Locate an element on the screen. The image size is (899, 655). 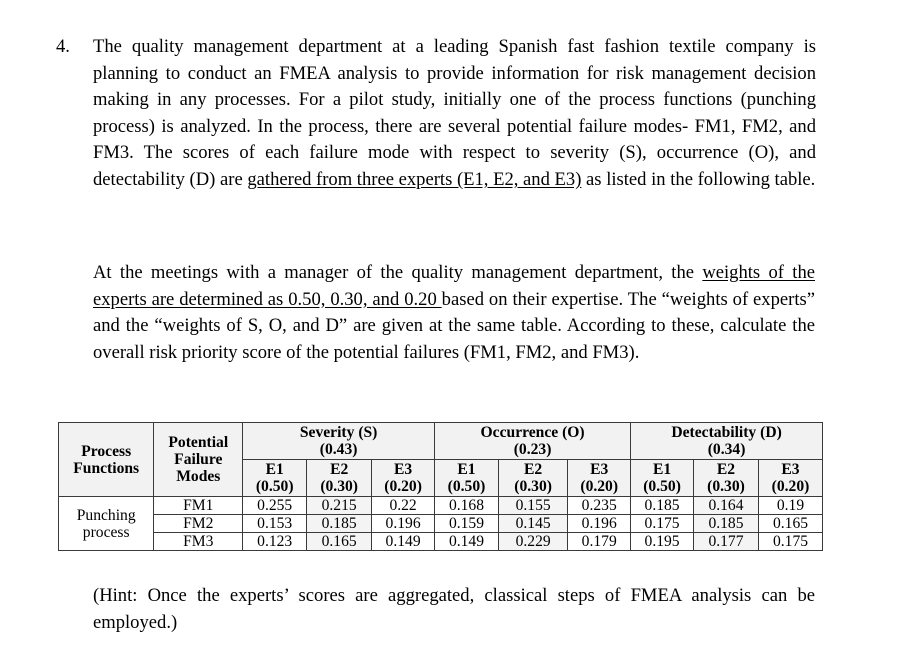
score-cell: 0.255 is located at coordinates (275, 505).